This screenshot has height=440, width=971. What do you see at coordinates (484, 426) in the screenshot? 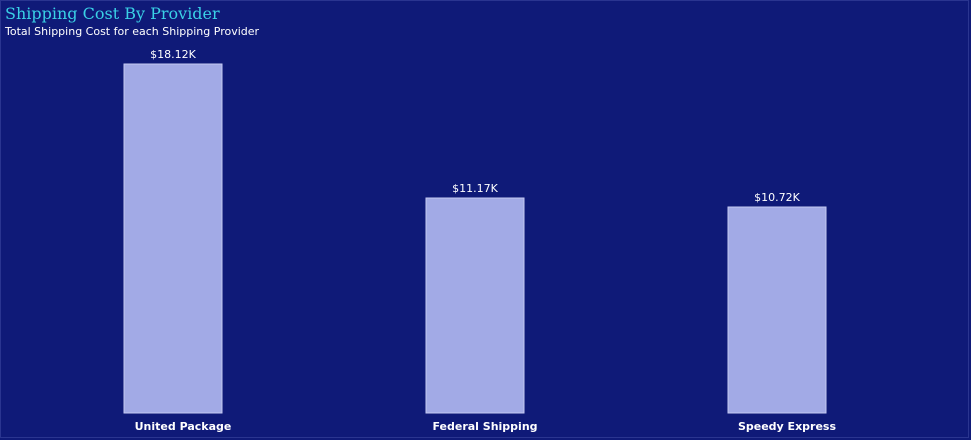
I see `category-label: Federal Shipping` at bounding box center [484, 426].